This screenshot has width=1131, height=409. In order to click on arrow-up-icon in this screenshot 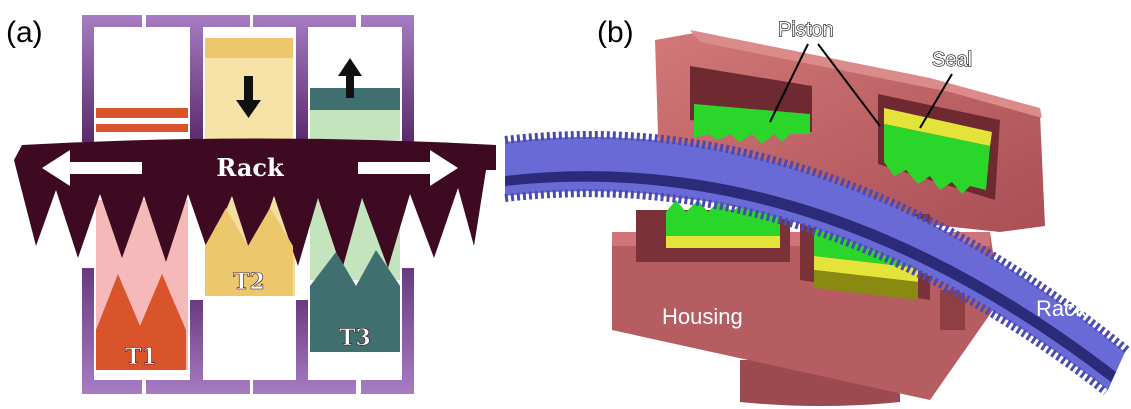, I will do `click(350, 78)`.